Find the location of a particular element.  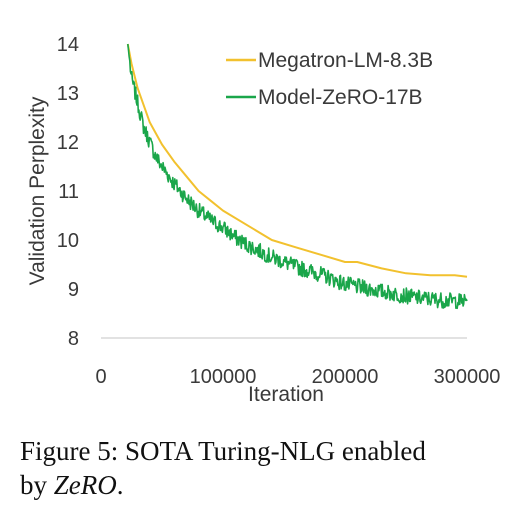

x-axis-ticks: 0 100000 200000 300000 is located at coordinates (297, 377).